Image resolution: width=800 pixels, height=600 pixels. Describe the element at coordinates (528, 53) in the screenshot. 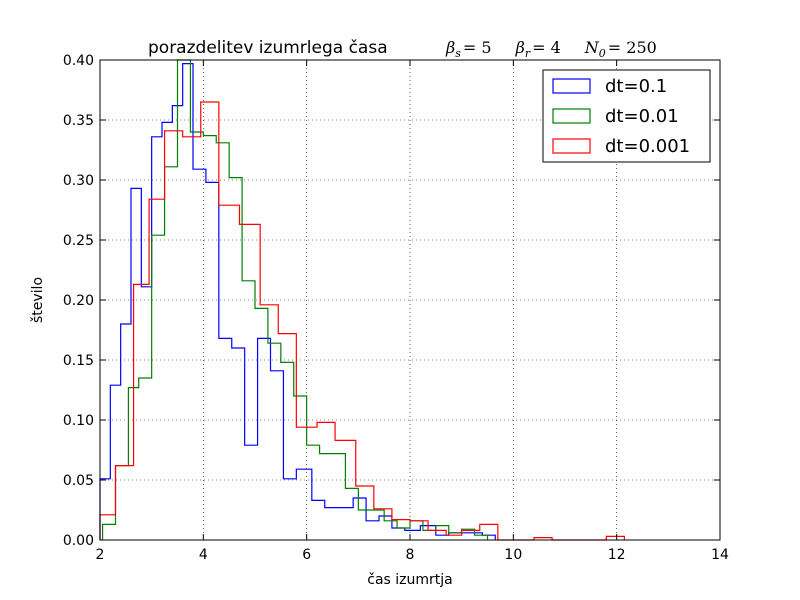

I see `title-param-subscript: r` at that location.